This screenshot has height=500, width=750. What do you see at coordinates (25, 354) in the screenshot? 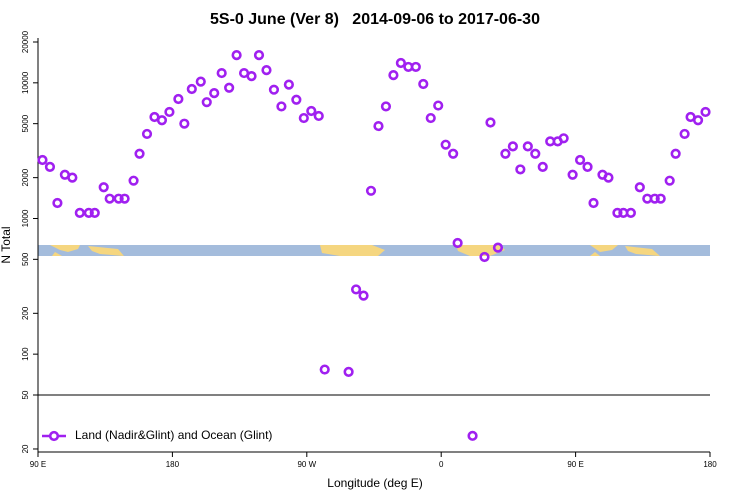
I see `y-tick-label: 100` at bounding box center [25, 354].